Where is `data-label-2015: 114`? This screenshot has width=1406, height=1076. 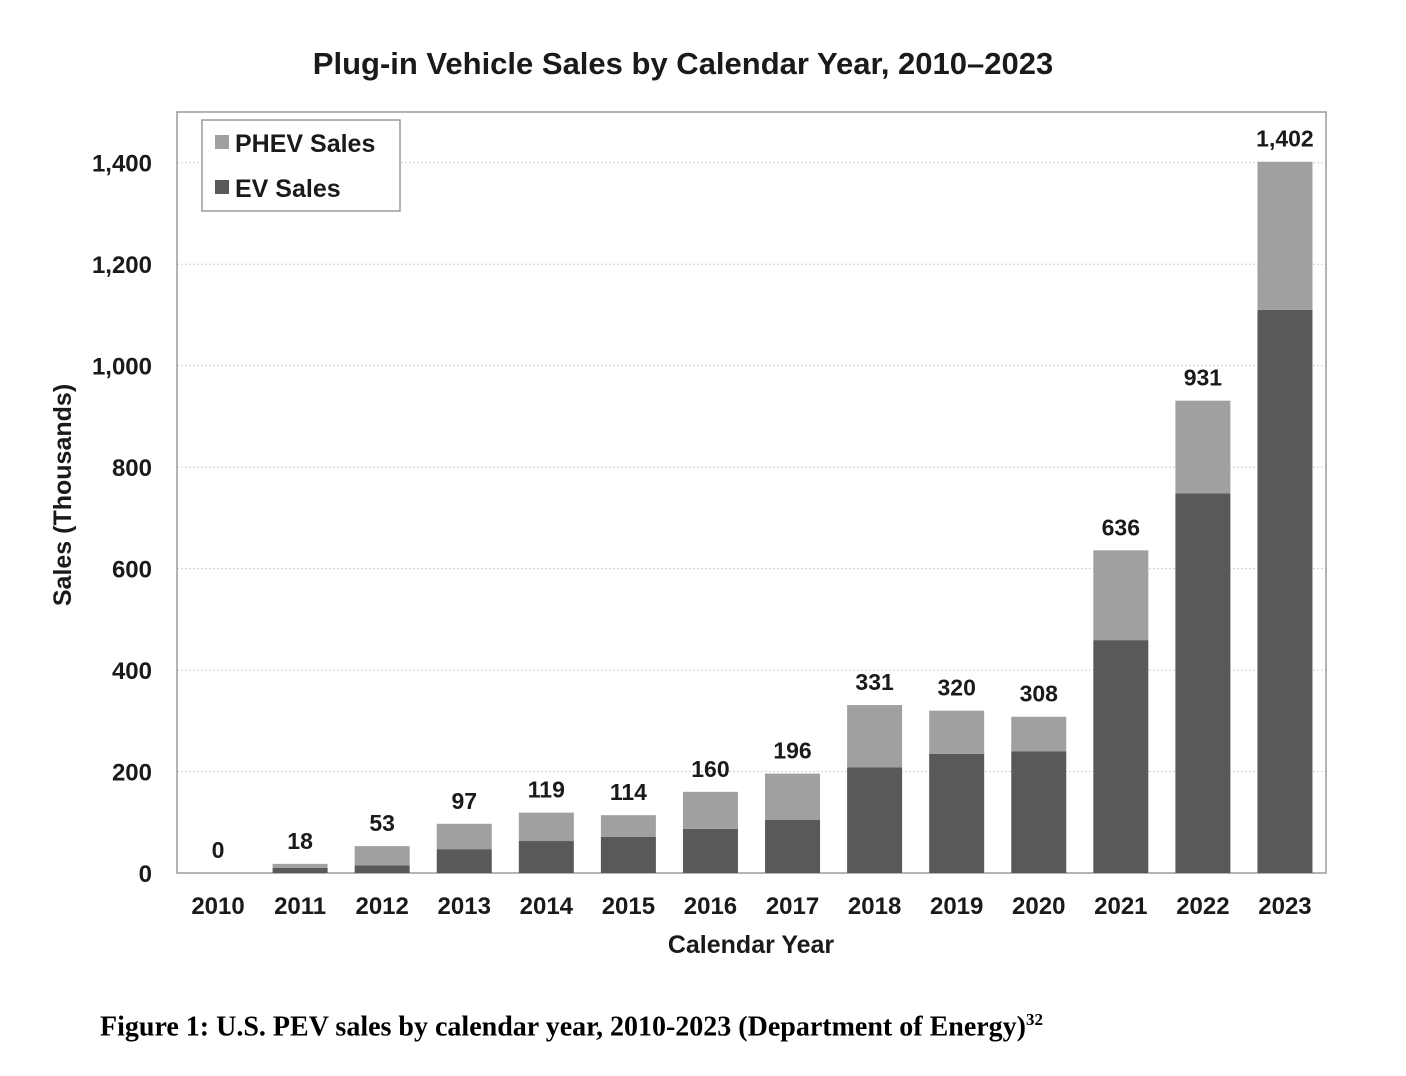
data-label-2015: 114 is located at coordinates (628, 792).